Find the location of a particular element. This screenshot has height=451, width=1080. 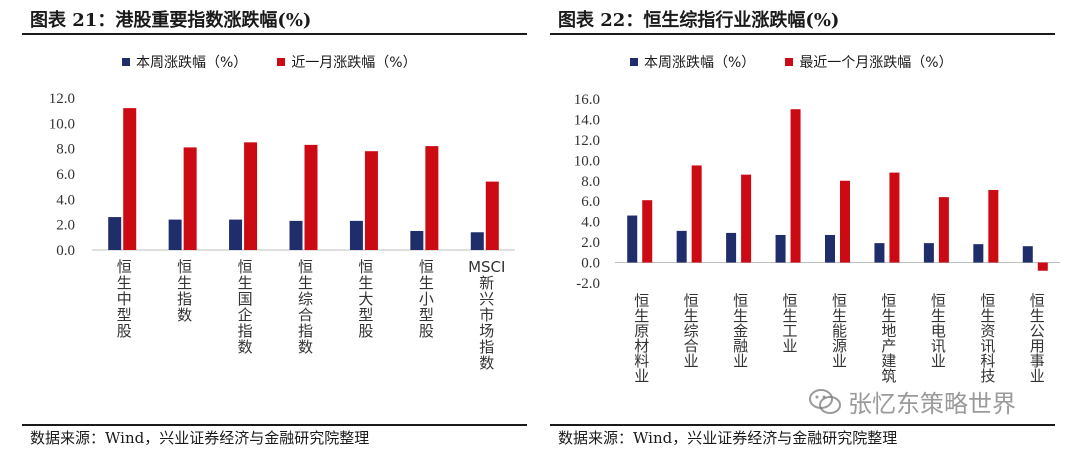

left-legend: 本周涨跌幅（%） 近一月涨跌幅（%） is located at coordinates (269, 62).